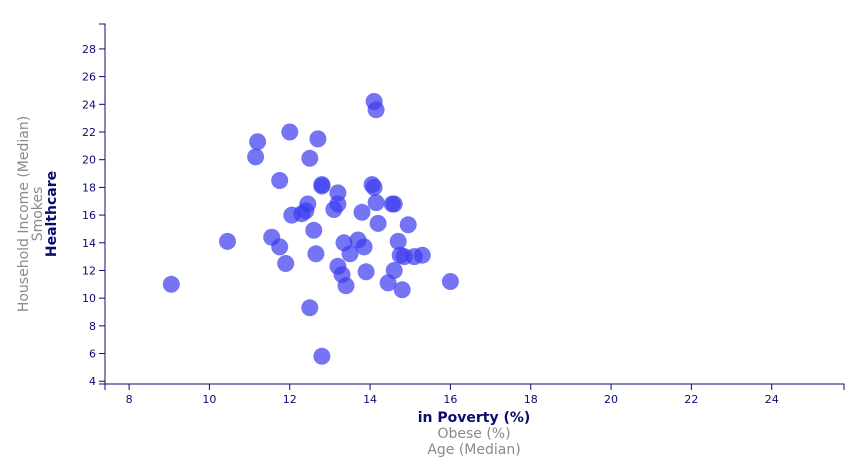  Describe the element at coordinates (102, 204) in the screenshot. I see `y-axis-line` at that location.